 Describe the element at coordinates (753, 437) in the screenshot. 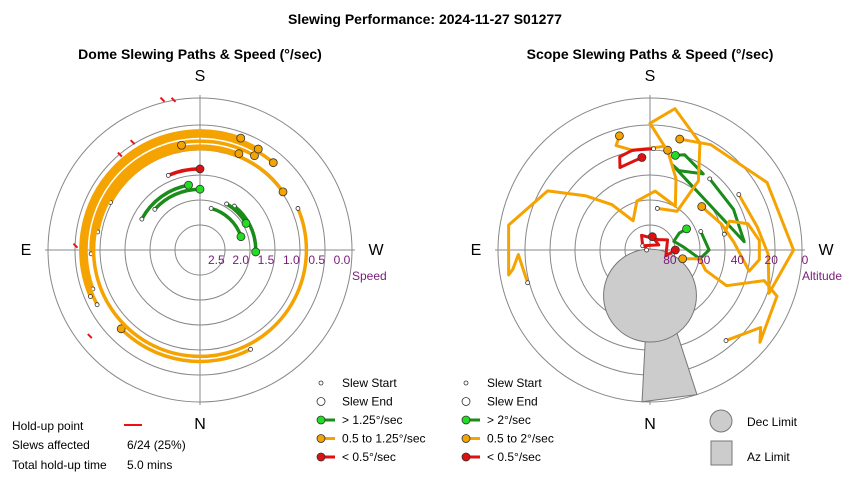

I see `limits-legend: Dec Limit Az Limit` at that location.